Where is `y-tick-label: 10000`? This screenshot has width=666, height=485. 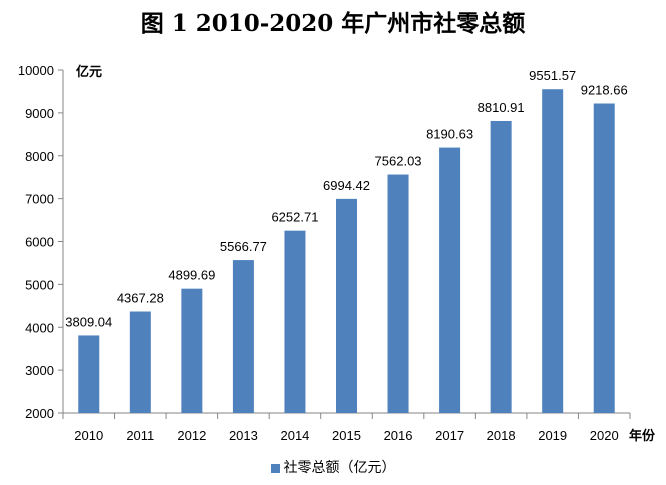 y-tick-label: 10000 is located at coordinates (36, 70).